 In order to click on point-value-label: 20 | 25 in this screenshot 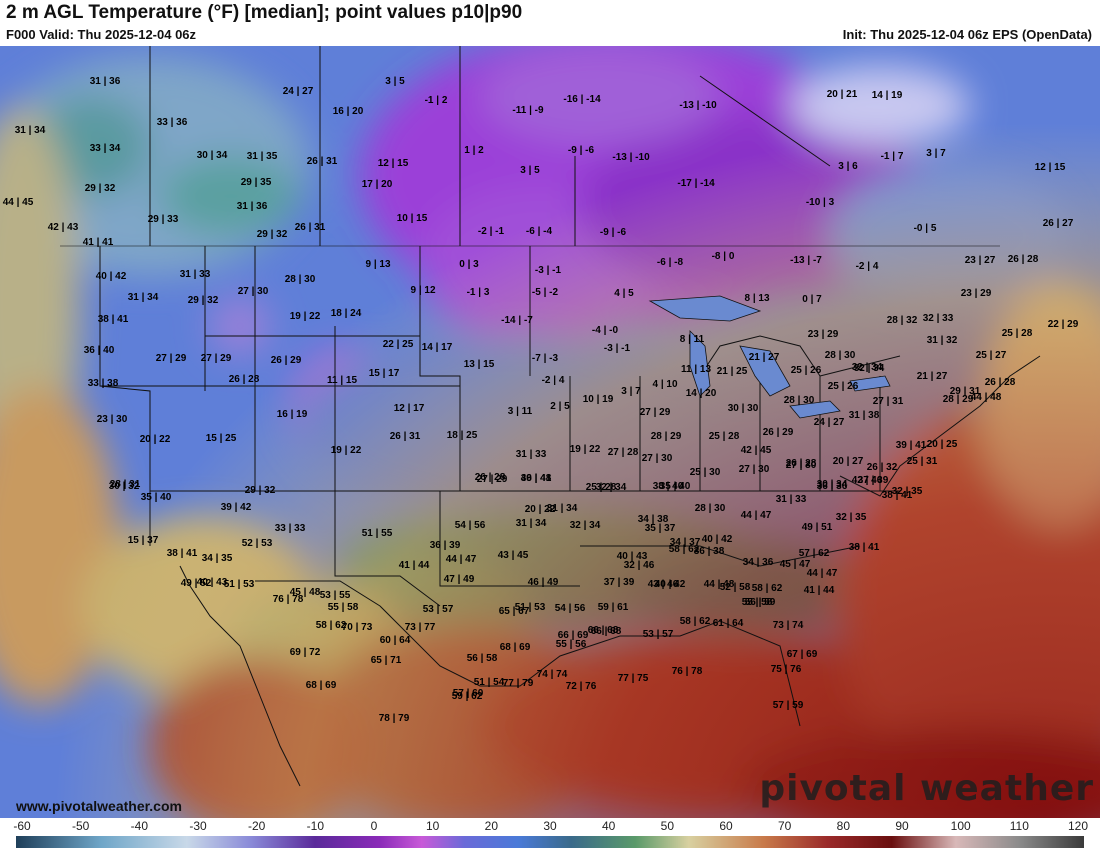, I will do `click(942, 444)`.